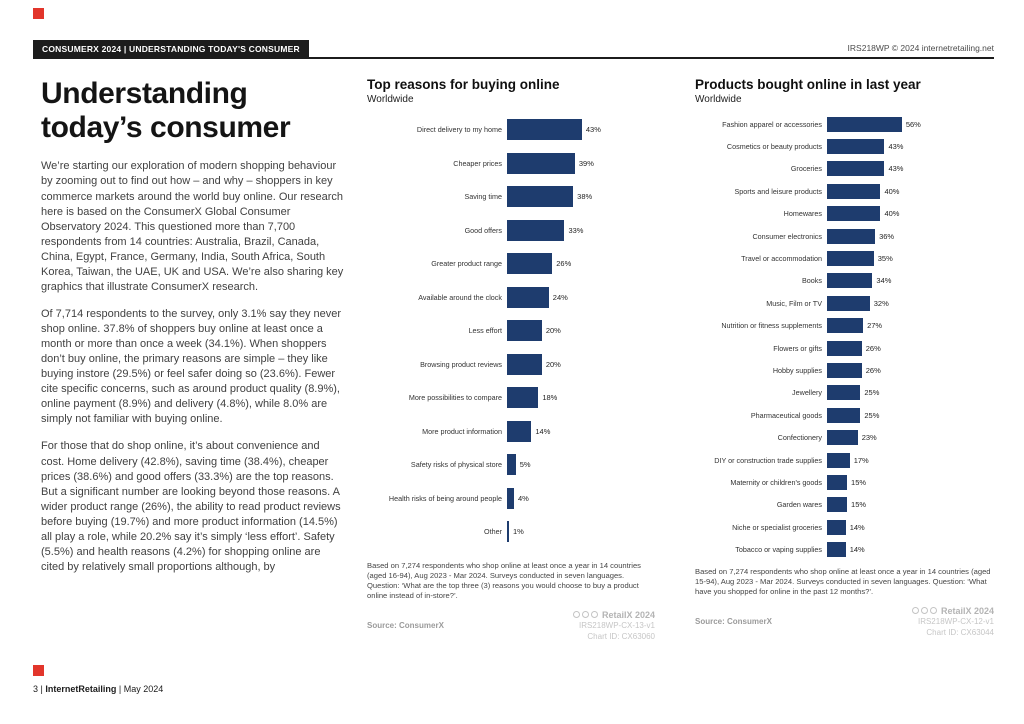 The width and height of the screenshot is (1024, 724). I want to click on chart-subtitle: Worldwide, so click(390, 99).